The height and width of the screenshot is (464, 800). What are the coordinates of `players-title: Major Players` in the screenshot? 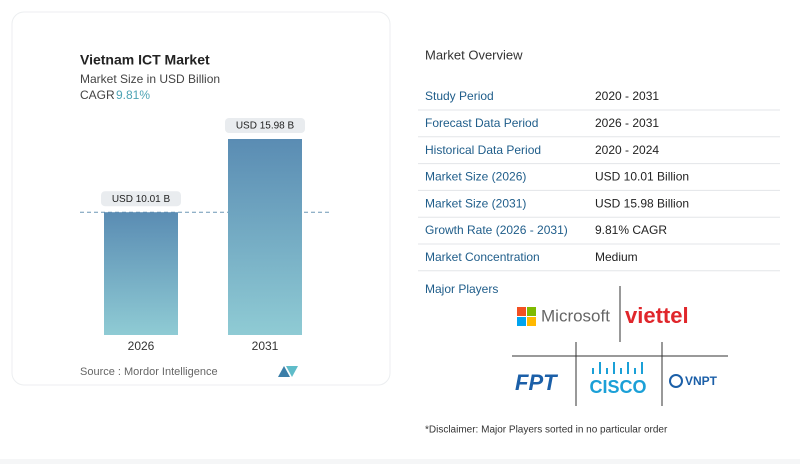 It's located at (461, 289).